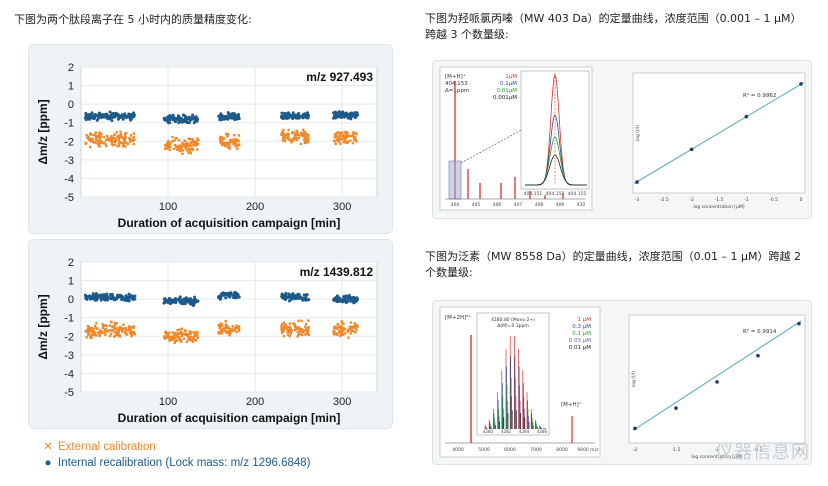 The width and height of the screenshot is (828, 486). Describe the element at coordinates (69, 142) in the screenshot. I see `y-tick-label: -2` at that location.